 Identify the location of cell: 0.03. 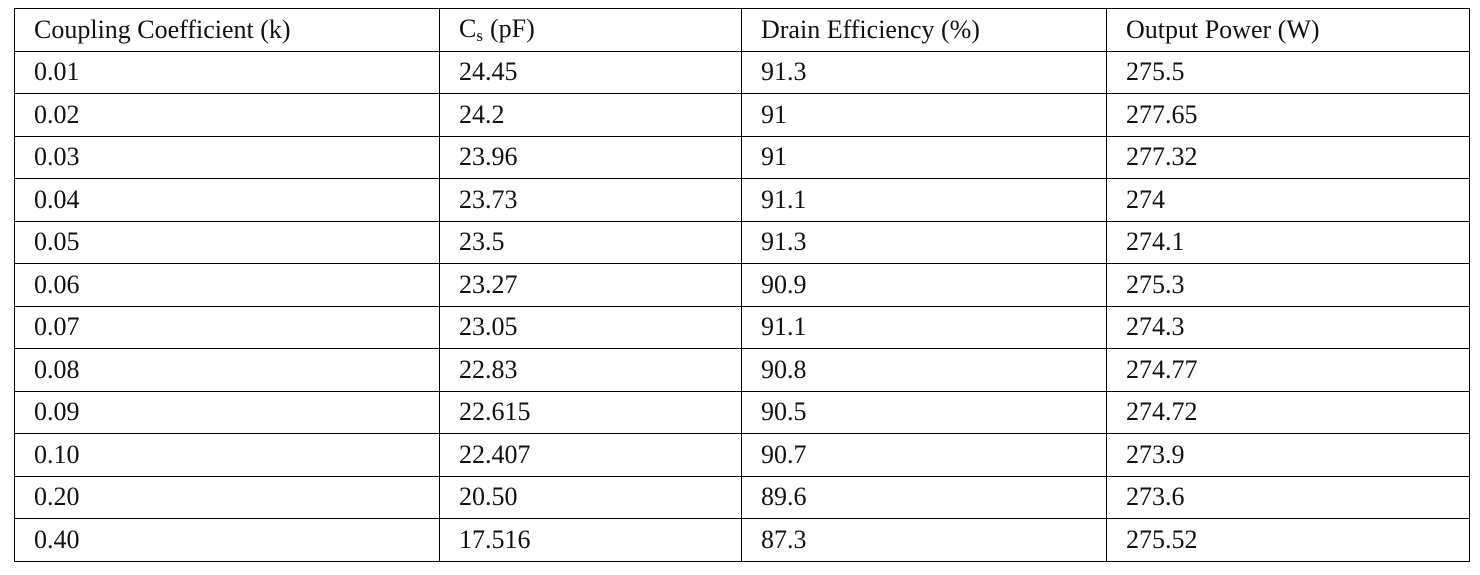
(227, 157).